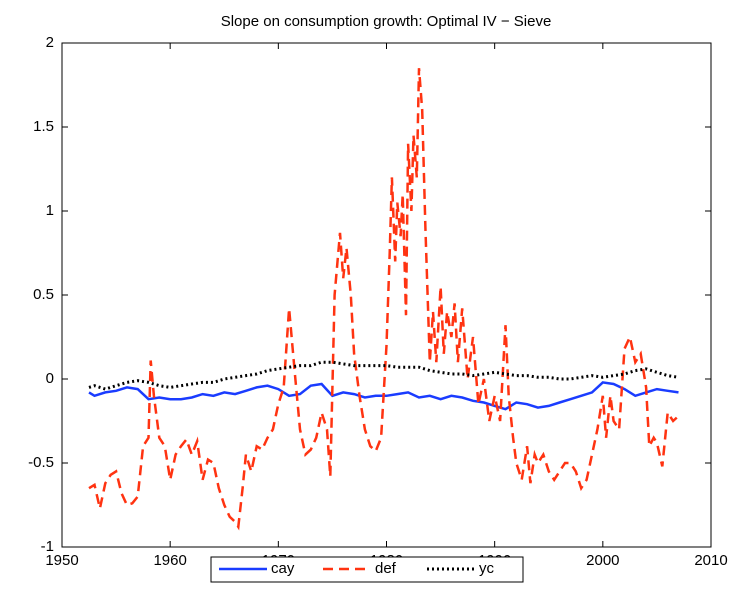 This screenshot has width=737, height=615. Describe the element at coordinates (487, 568) in the screenshot. I see `legend-label: yc` at that location.